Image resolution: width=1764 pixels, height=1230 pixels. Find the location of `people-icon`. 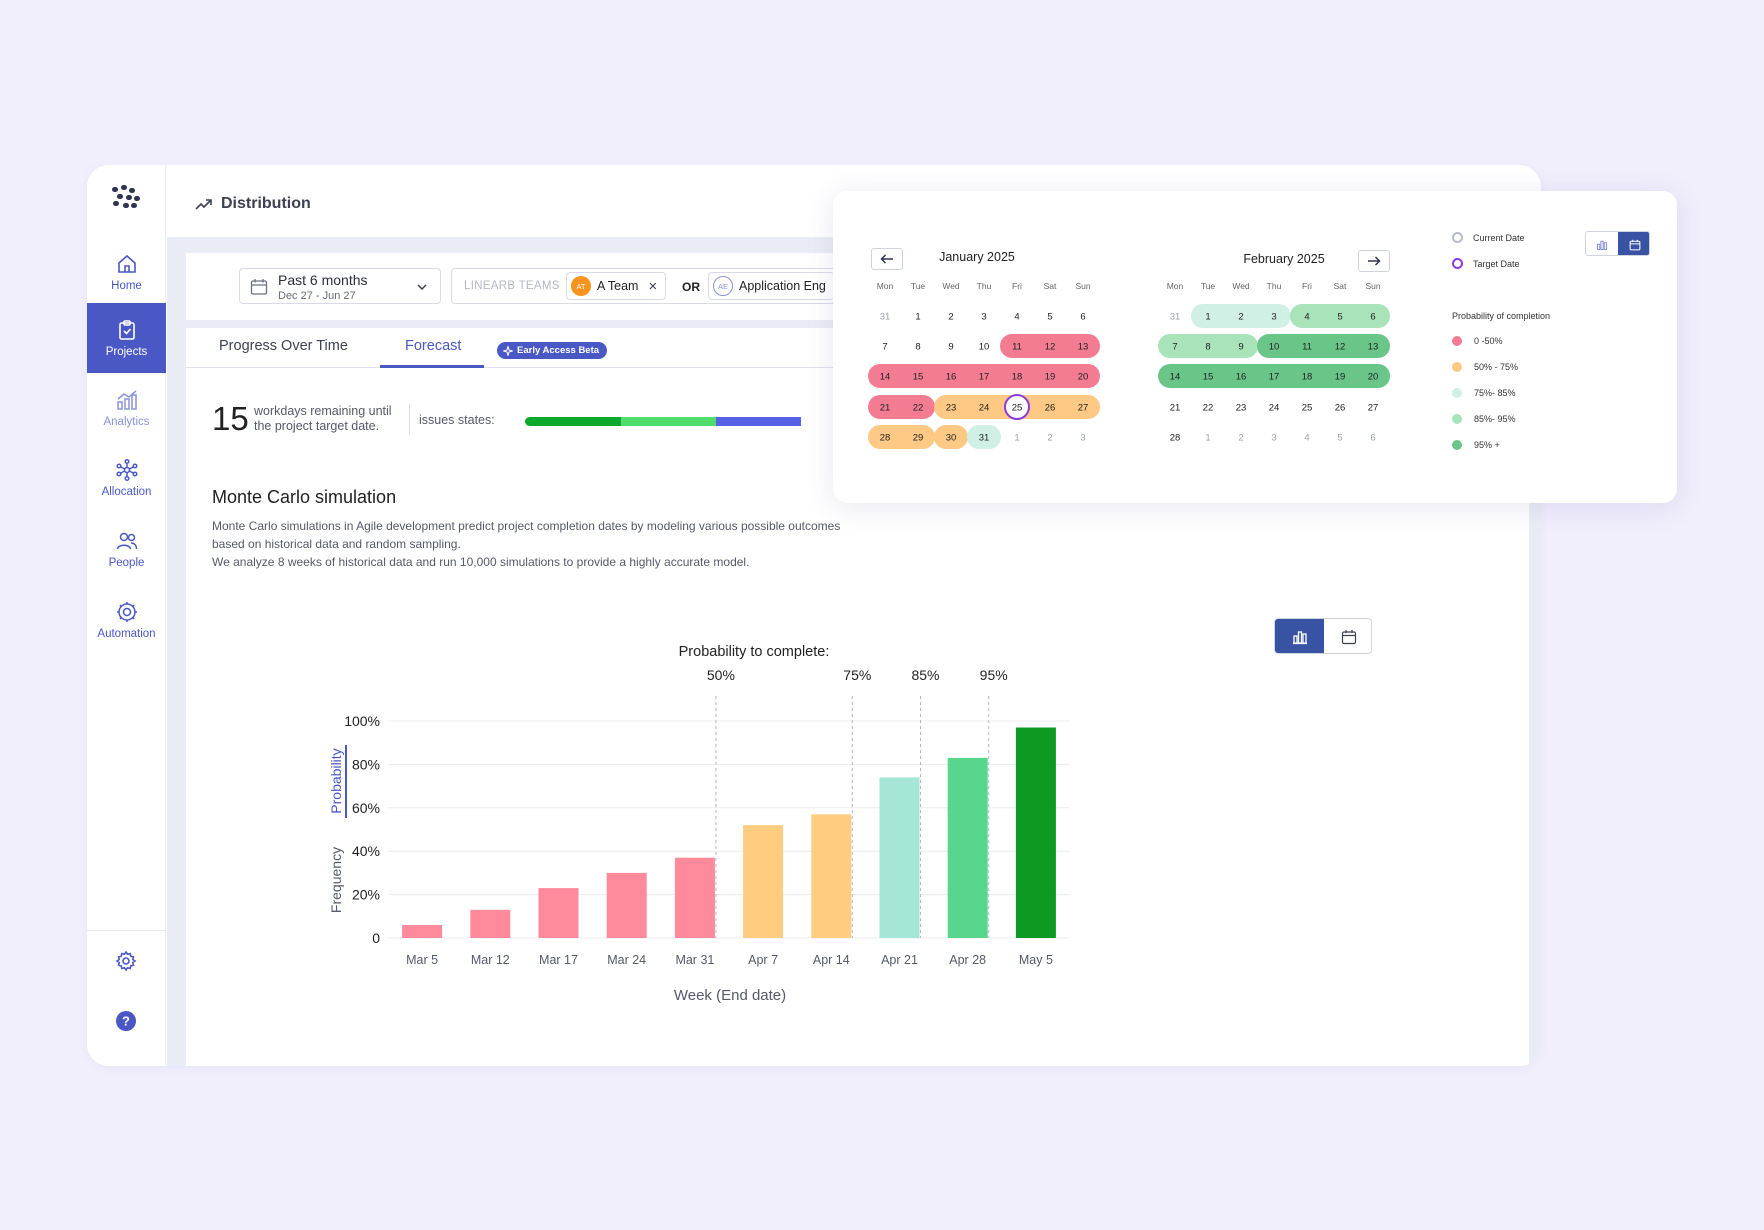

people-icon is located at coordinates (126, 541).